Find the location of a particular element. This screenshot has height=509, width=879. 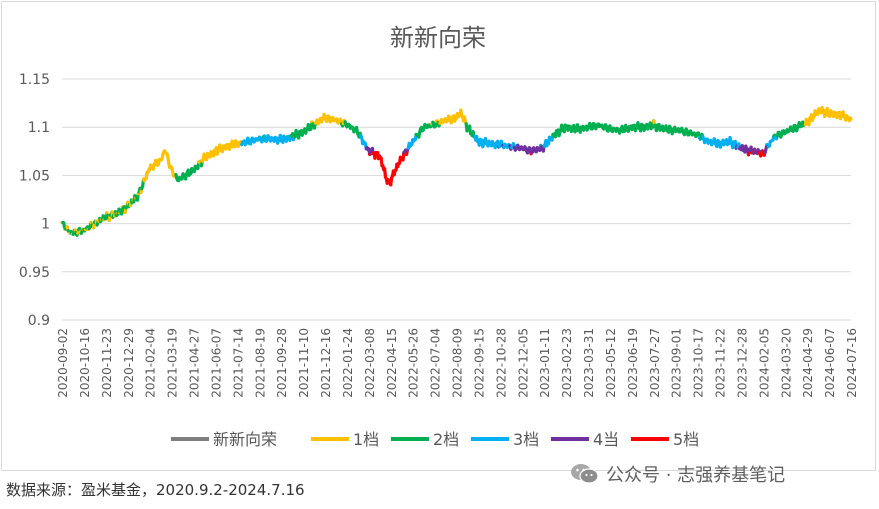

legend-label: 2档 is located at coordinates (446, 439).